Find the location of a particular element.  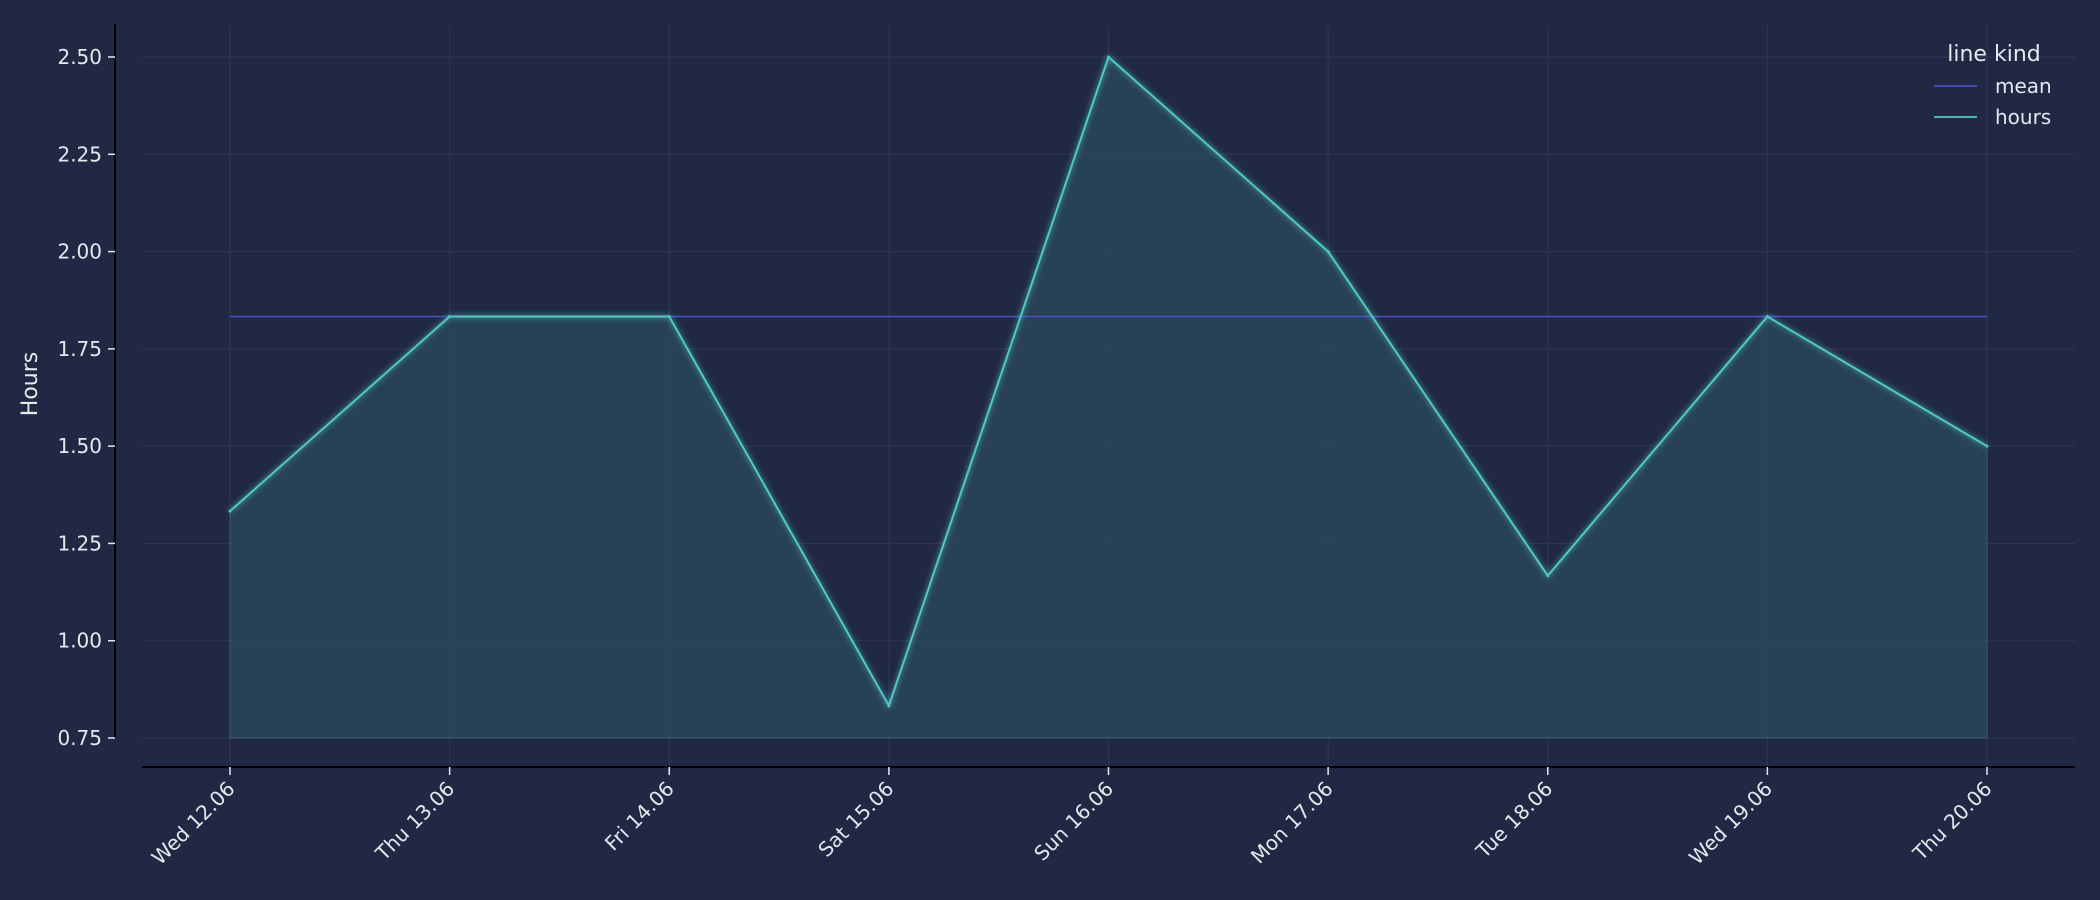

y-tick-label: 0.75 is located at coordinates (79, 738).